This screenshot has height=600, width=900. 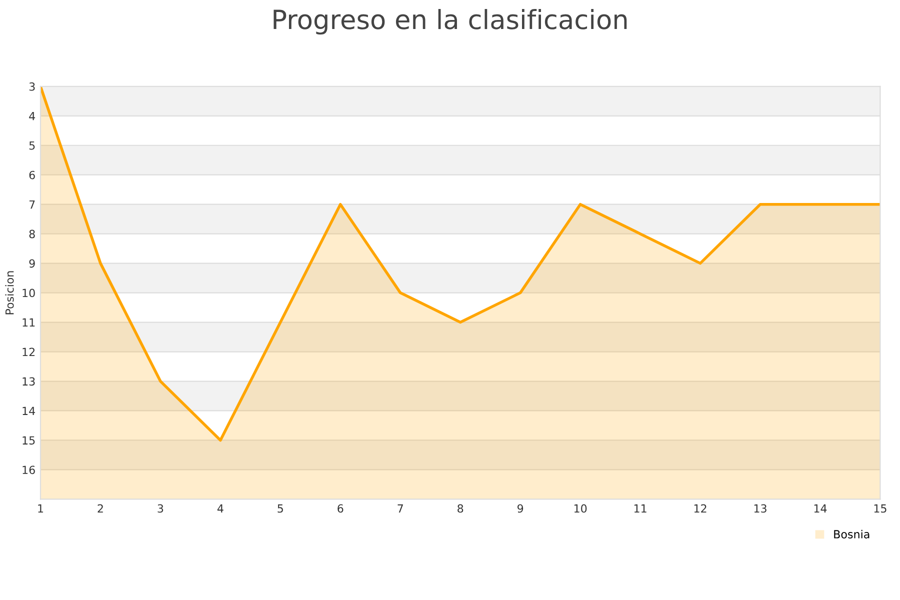 What do you see at coordinates (32, 234) in the screenshot?
I see `y-tick-label: 8` at bounding box center [32, 234].